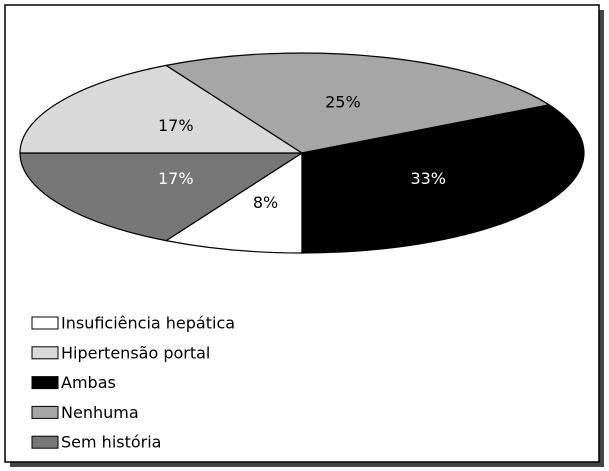 The height and width of the screenshot is (471, 609). Describe the element at coordinates (148, 323) in the screenshot. I see `legend-label: Insuficiência hepática` at that location.